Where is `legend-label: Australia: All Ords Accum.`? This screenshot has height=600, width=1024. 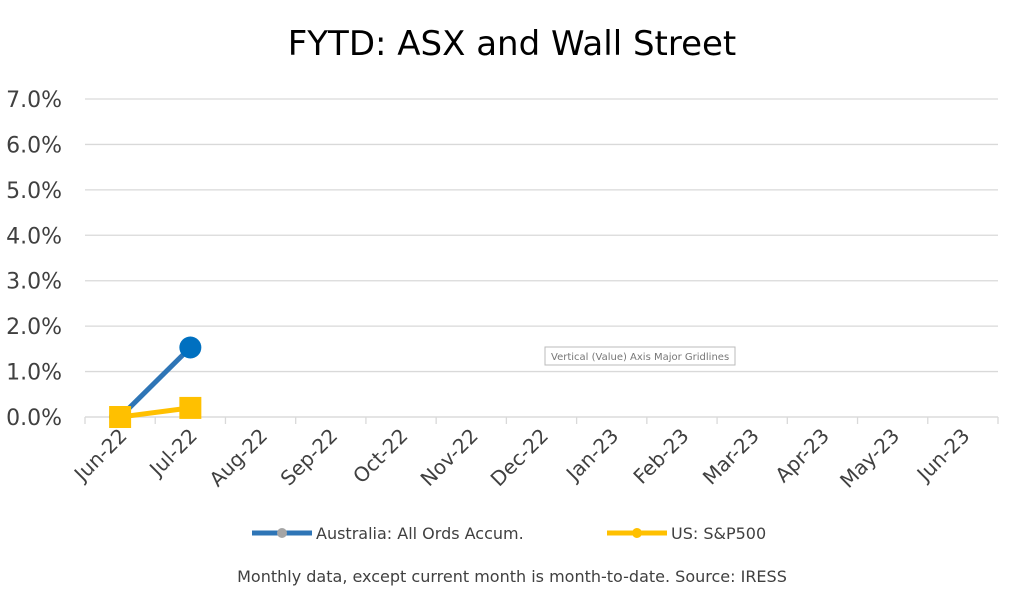
legend-label: Australia: All Ords Accum. is located at coordinates (420, 533).